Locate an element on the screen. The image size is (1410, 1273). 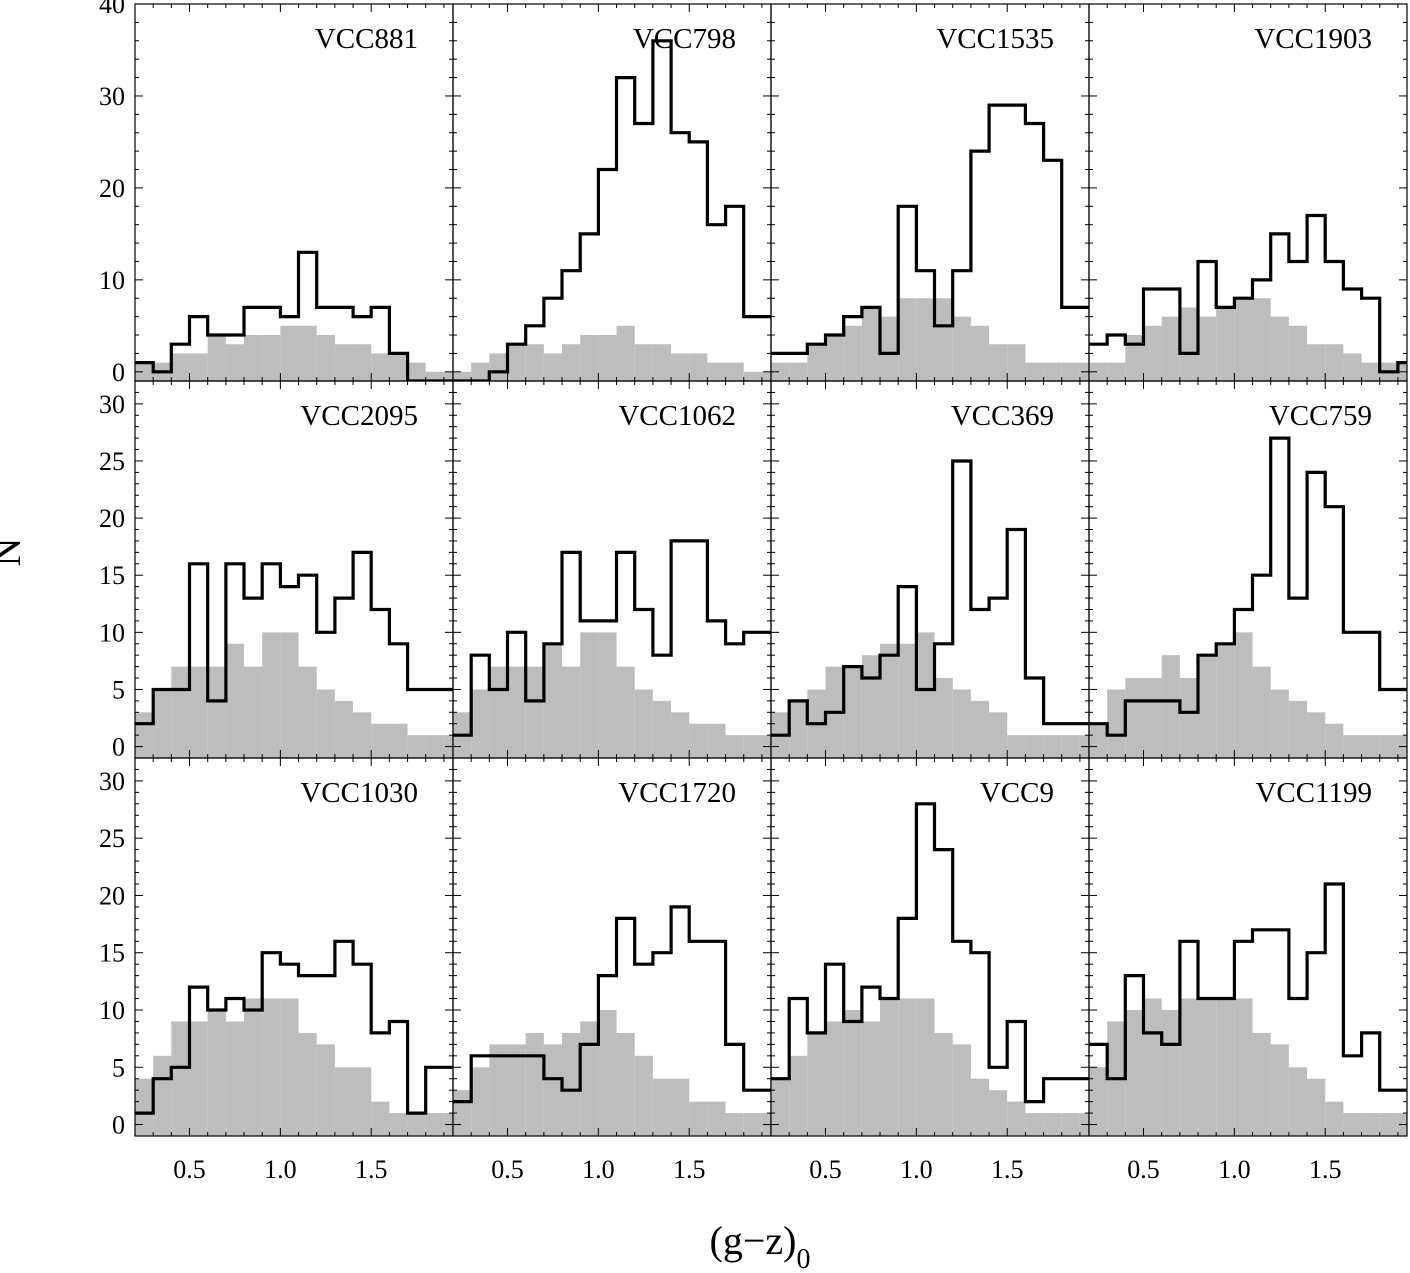
panel-label: VCC1535 is located at coordinates (995, 39).